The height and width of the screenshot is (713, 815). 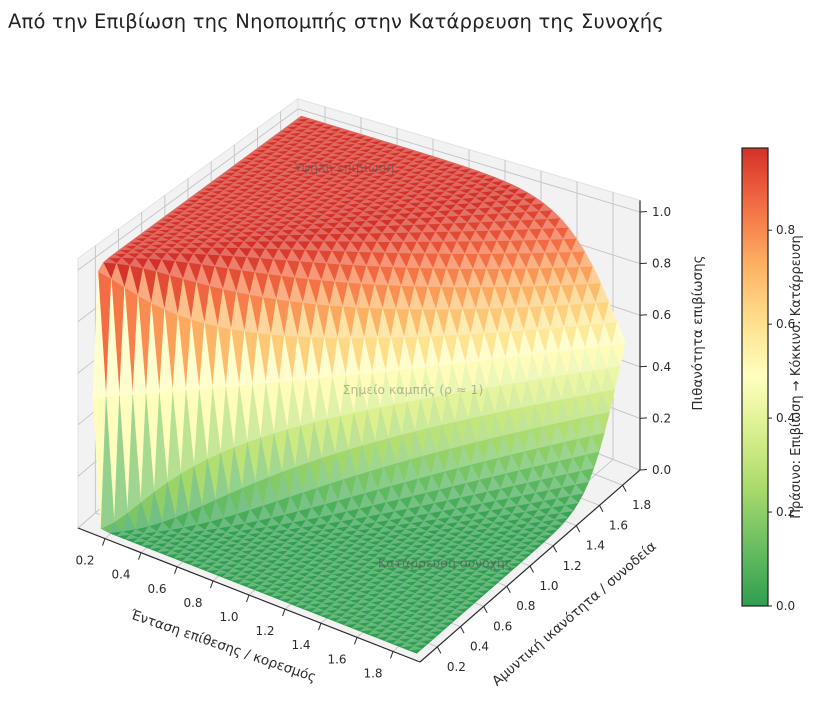 I want to click on z-axis-ticks: 0.0 0.2 0.4 0.6 0.8 1.0, so click(x=655, y=341).